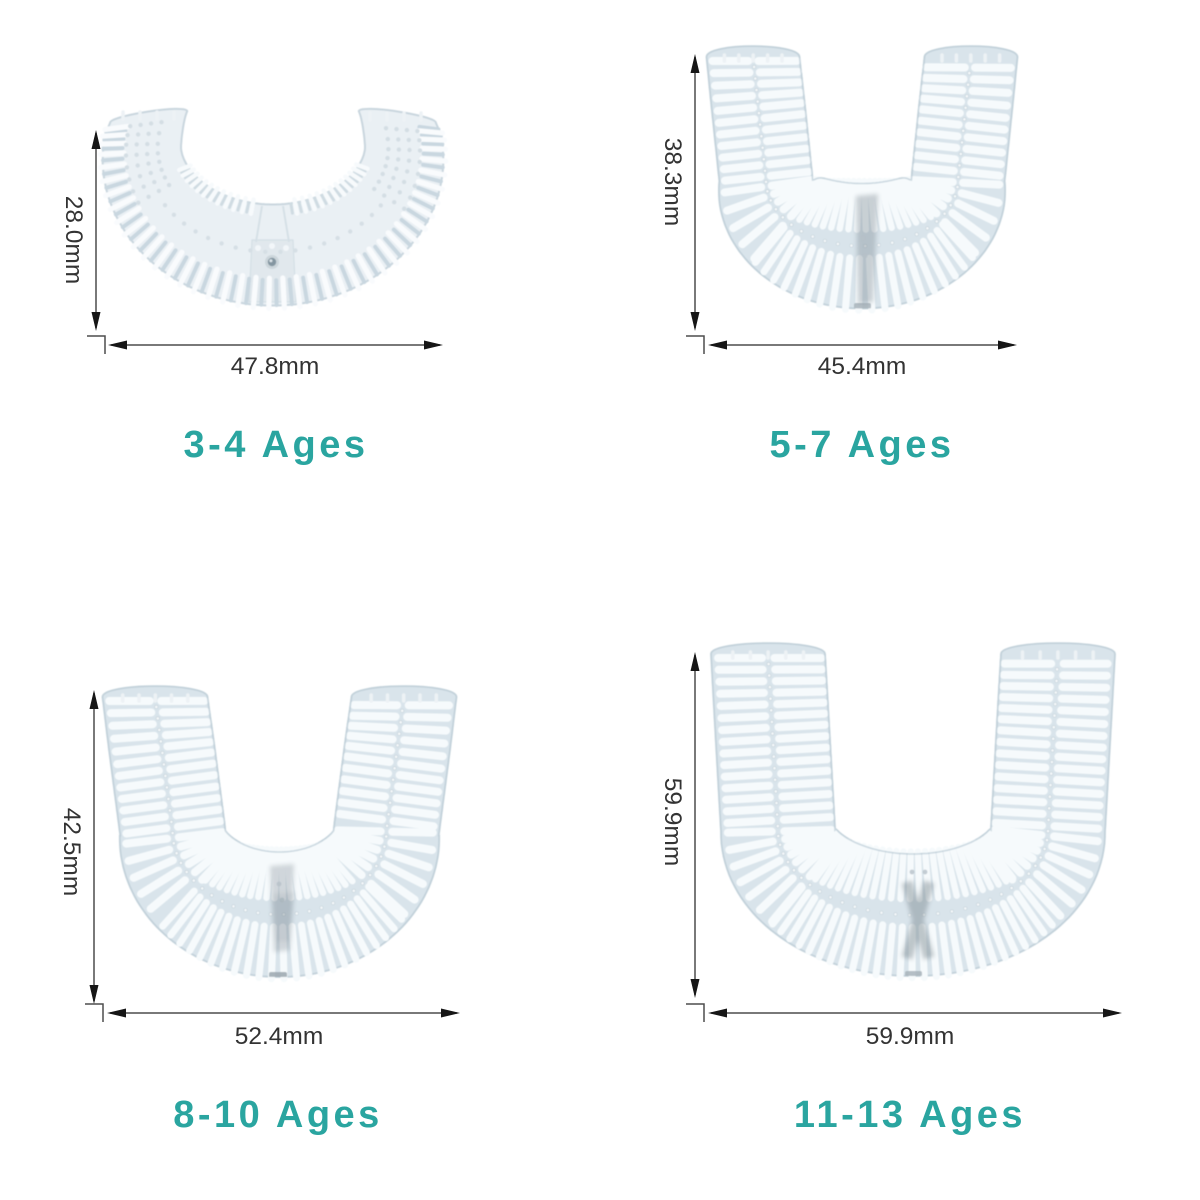  I want to click on svg-text: 3-4 Ages, so click(276, 445).